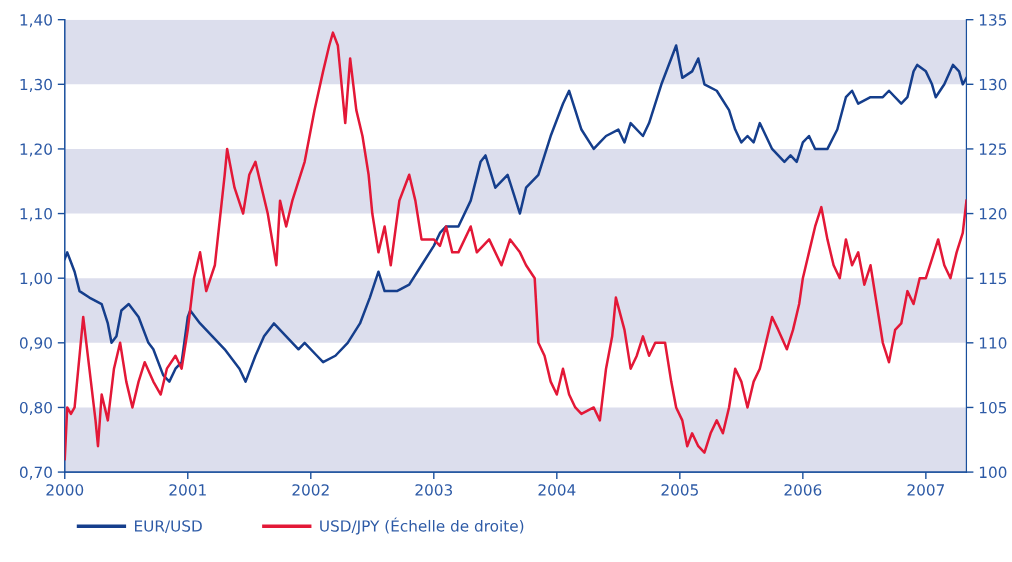 The width and height of the screenshot is (1012, 562). What do you see at coordinates (168, 526) in the screenshot?
I see `legend-label: EUR/USD` at bounding box center [168, 526].